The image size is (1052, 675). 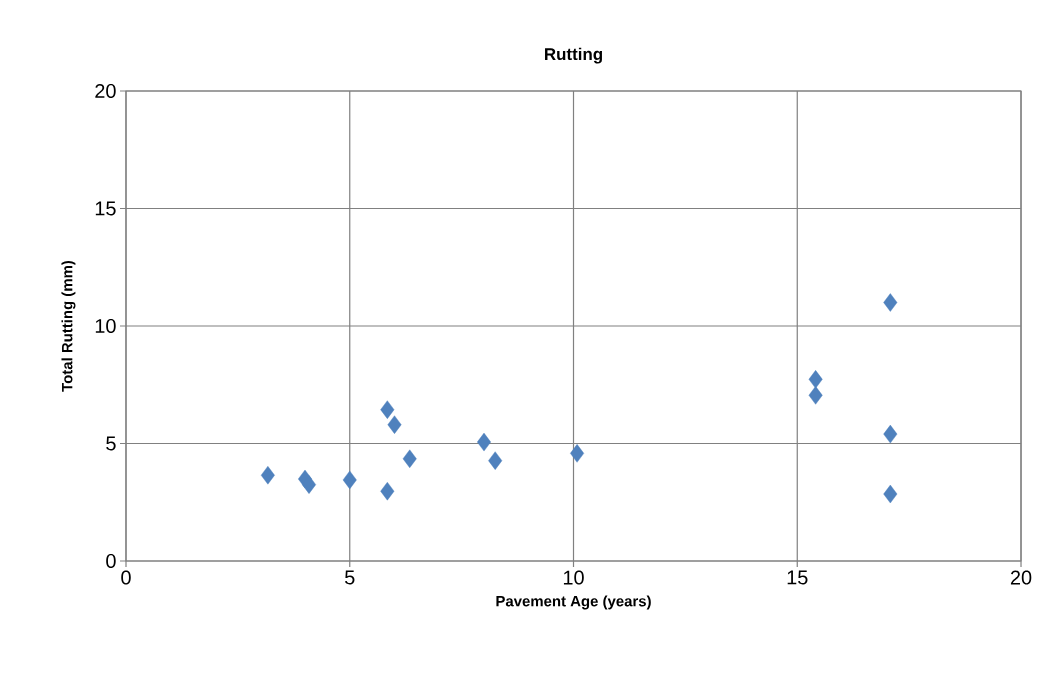 I want to click on y-tick-label: 20, so click(x=105, y=91).